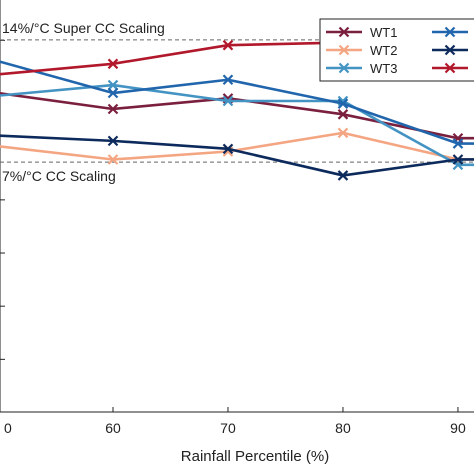  Describe the element at coordinates (383, 68) in the screenshot. I see `legend-label: WT3` at that location.